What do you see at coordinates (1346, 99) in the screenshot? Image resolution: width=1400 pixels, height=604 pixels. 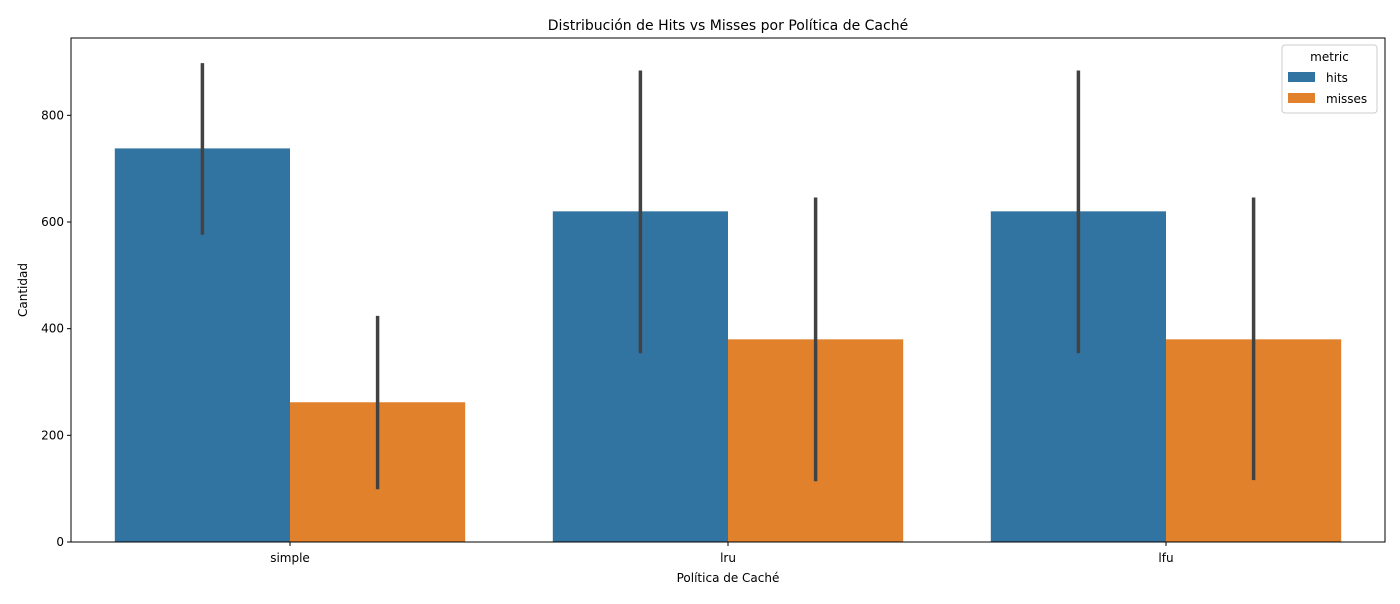 I see `legend-label-misses: misses` at bounding box center [1346, 99].